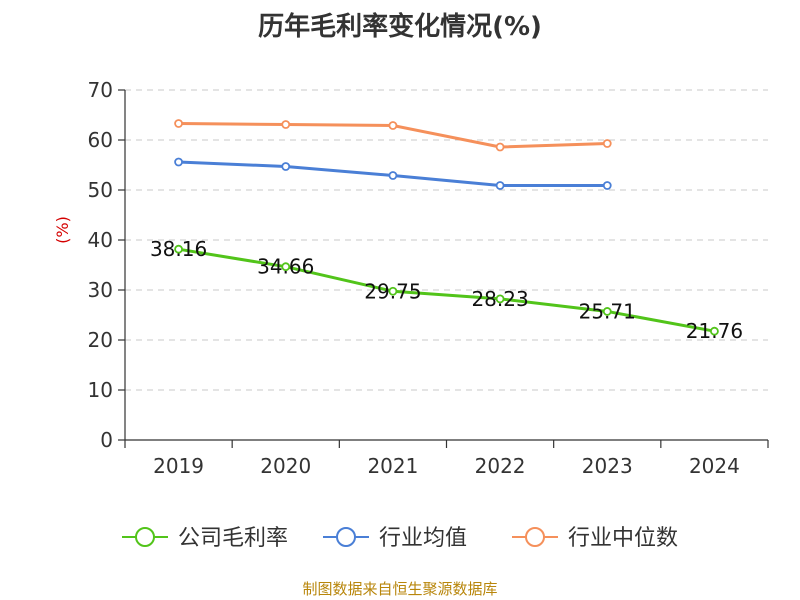 The image size is (800, 600). Describe the element at coordinates (106, 440) in the screenshot. I see `y-tick-label: 0` at that location.